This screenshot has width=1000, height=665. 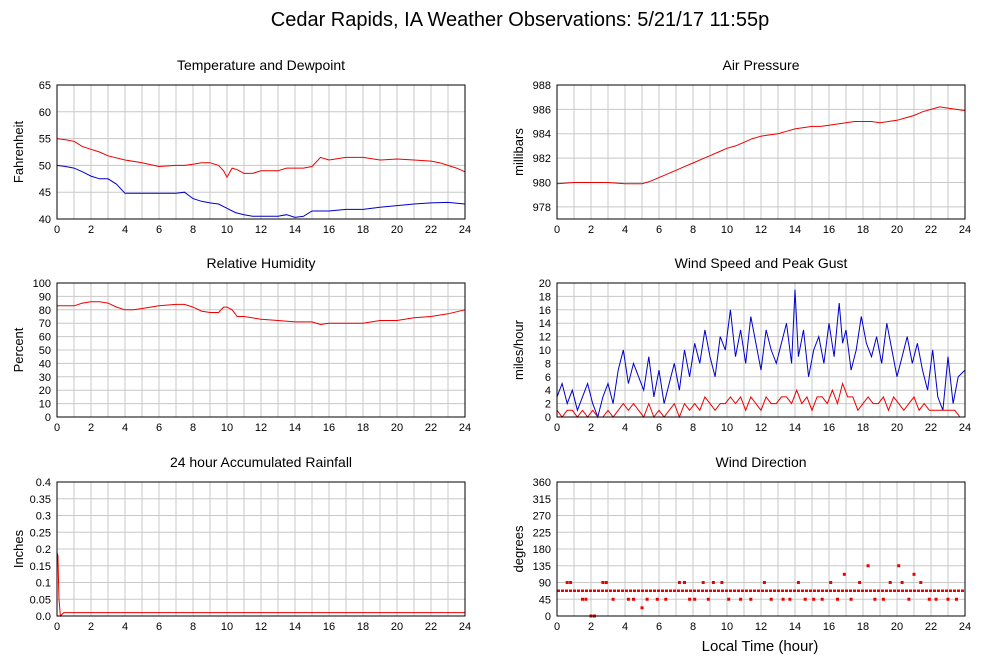 I want to click on x-tick-label: 0, so click(x=57, y=627).